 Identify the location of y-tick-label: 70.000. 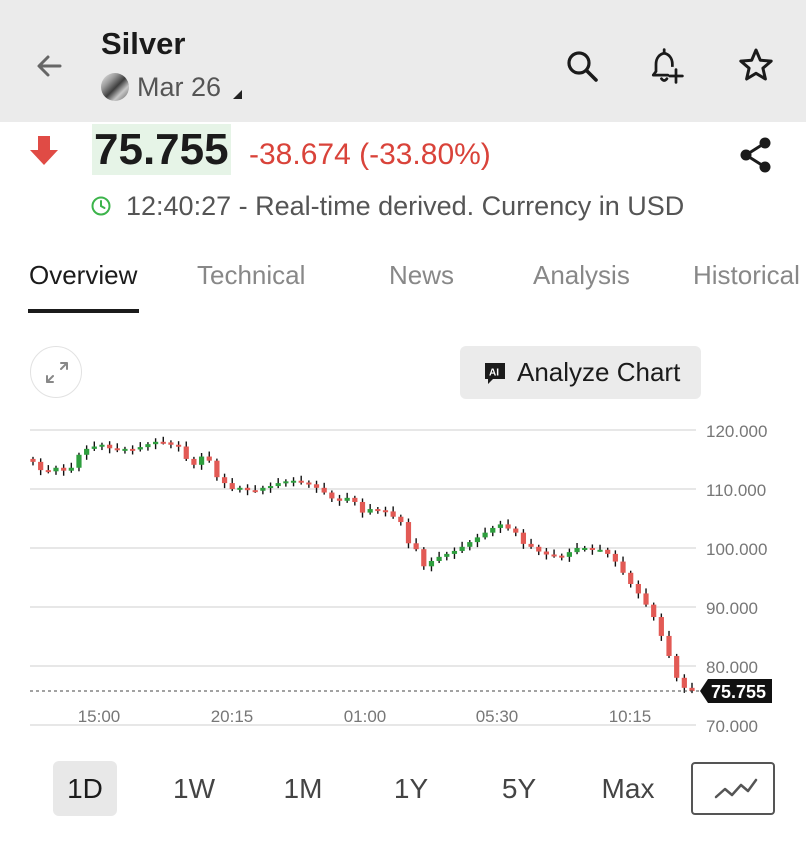
(732, 726).